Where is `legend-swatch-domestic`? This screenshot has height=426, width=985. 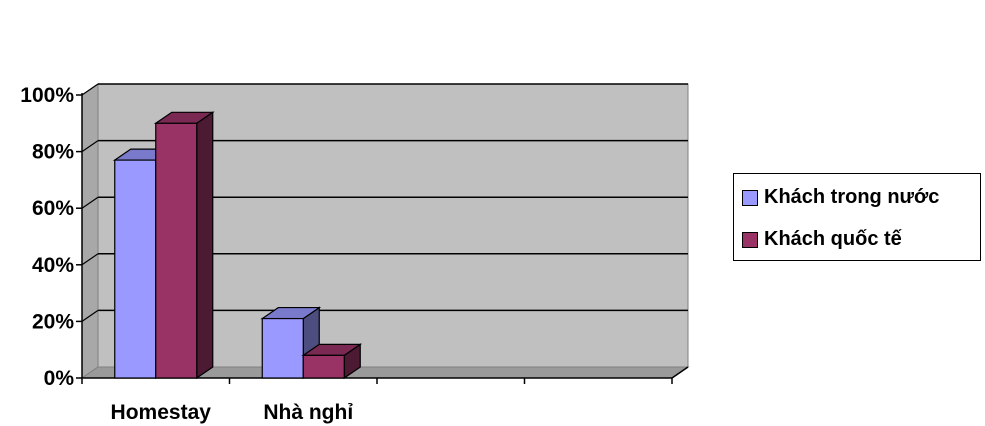 legend-swatch-domestic is located at coordinates (750, 197).